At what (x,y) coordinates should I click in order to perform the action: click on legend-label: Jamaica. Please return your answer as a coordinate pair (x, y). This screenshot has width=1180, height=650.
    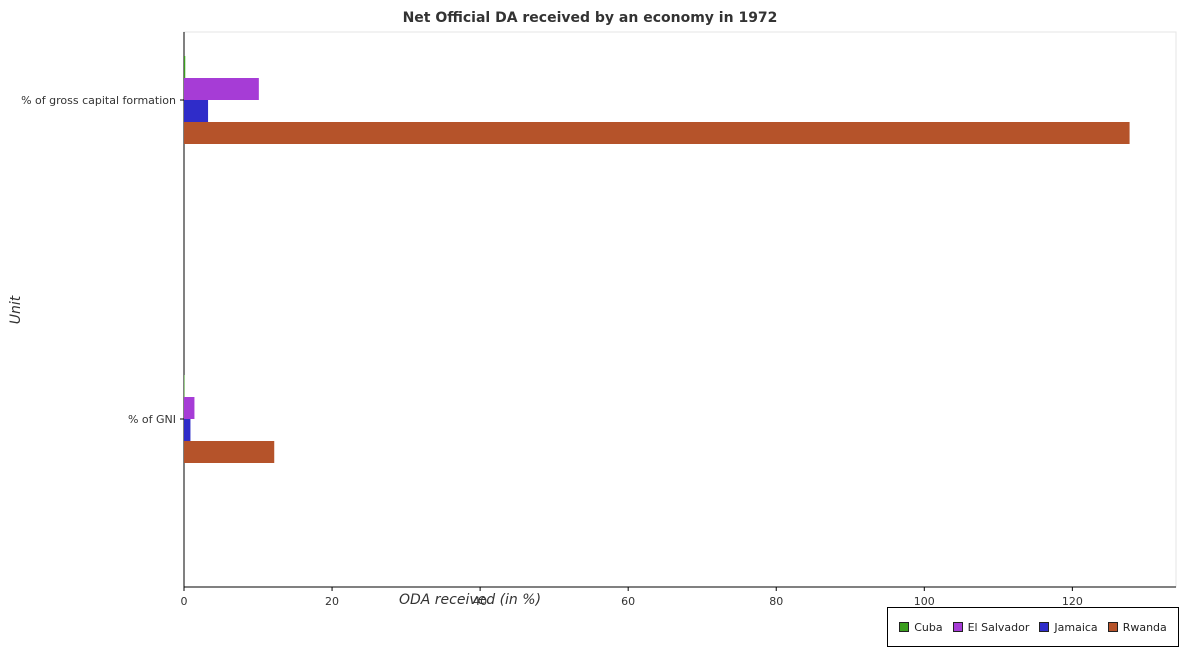
    Looking at the image, I should click on (1076, 627).